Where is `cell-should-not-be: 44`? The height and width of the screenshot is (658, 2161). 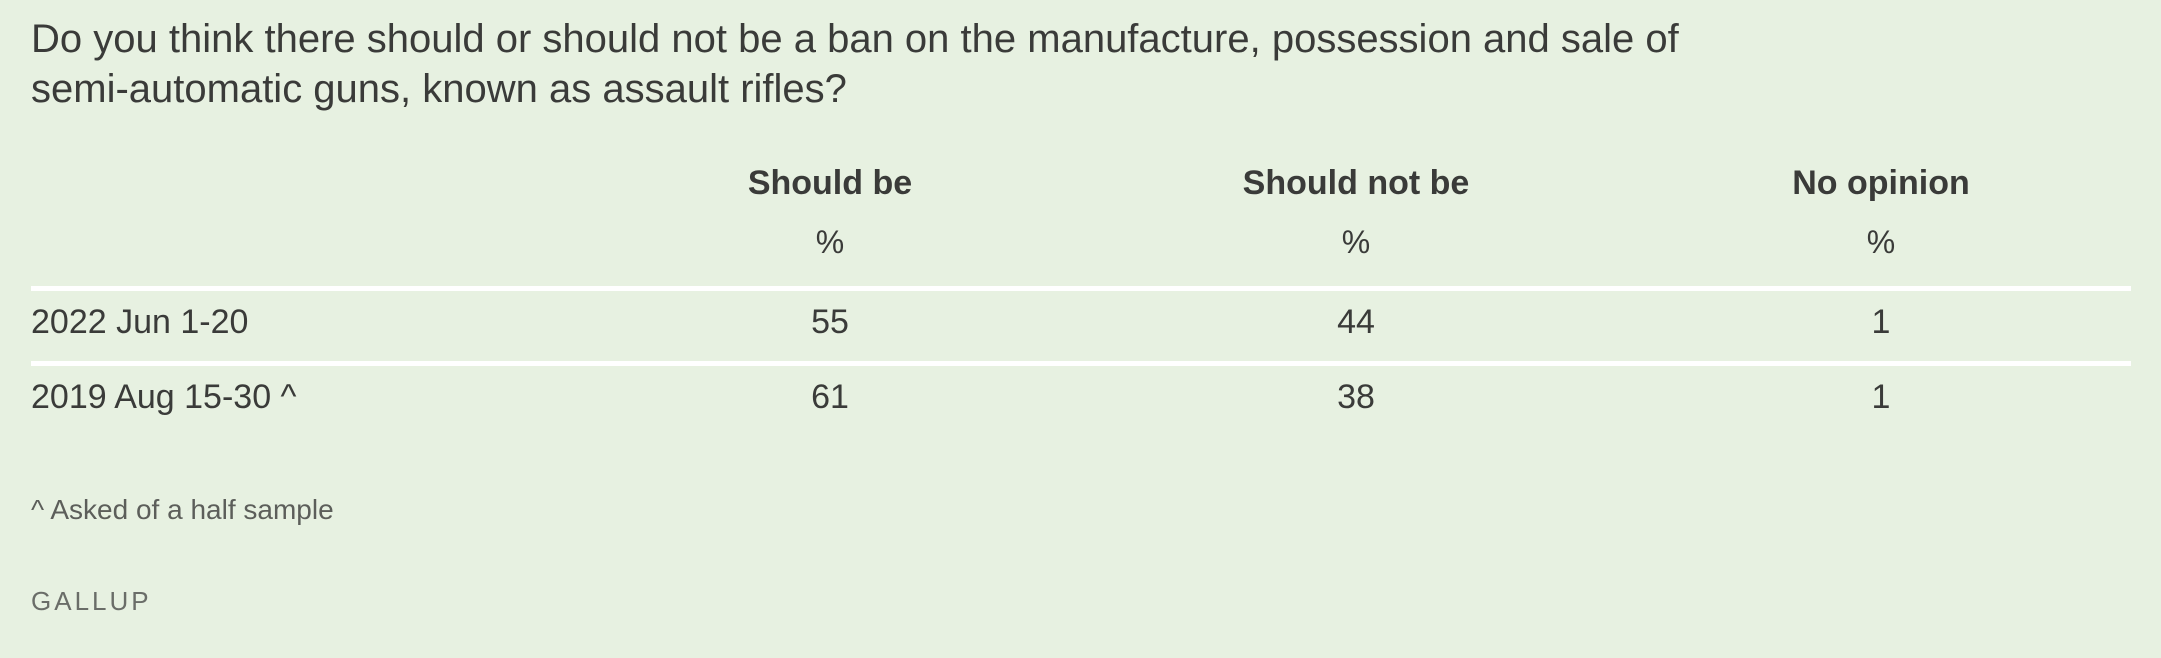
cell-should-not-be: 44 is located at coordinates (1356, 322).